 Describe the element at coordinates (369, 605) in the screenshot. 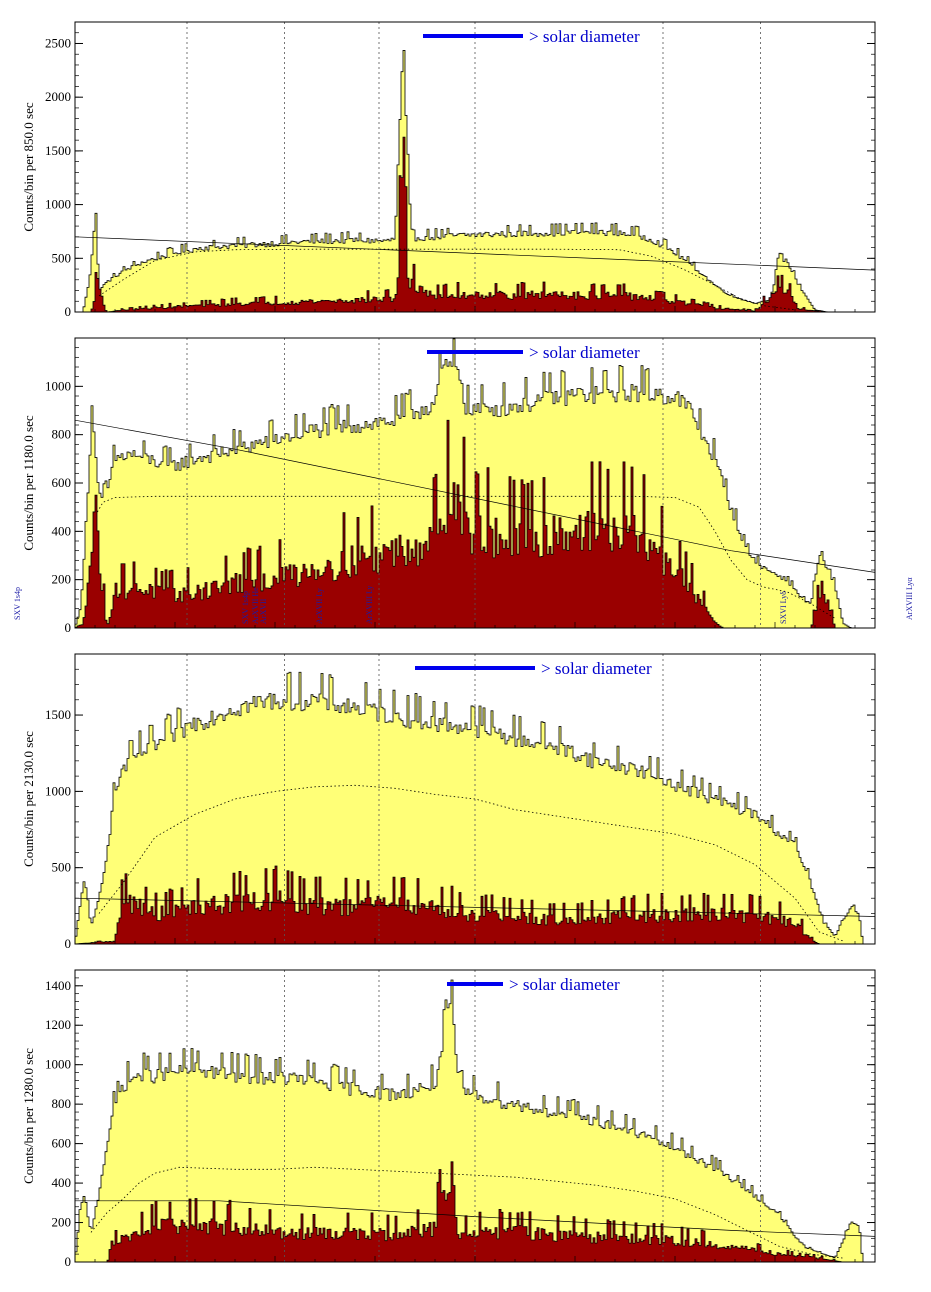

I see `line-id-label: ArXVIII Ly` at that location.